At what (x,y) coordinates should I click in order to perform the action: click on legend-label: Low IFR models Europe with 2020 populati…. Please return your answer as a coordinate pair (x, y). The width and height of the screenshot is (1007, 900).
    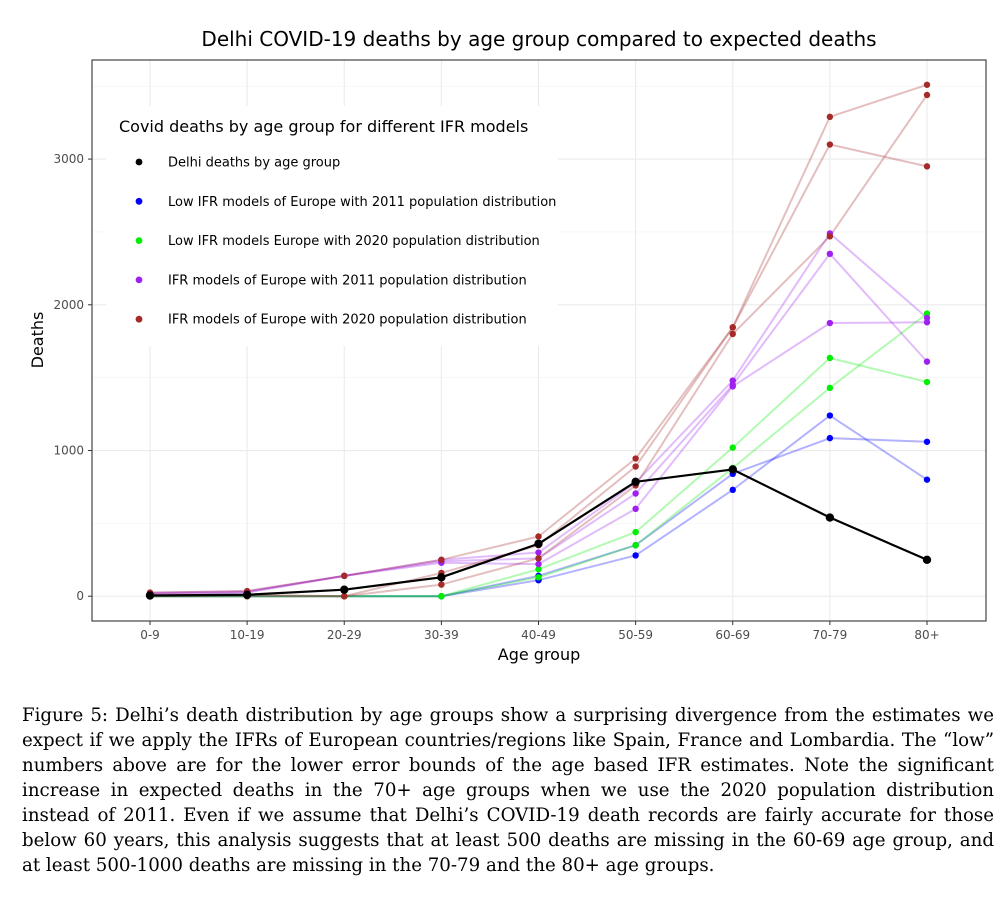
    Looking at the image, I should click on (354, 241).